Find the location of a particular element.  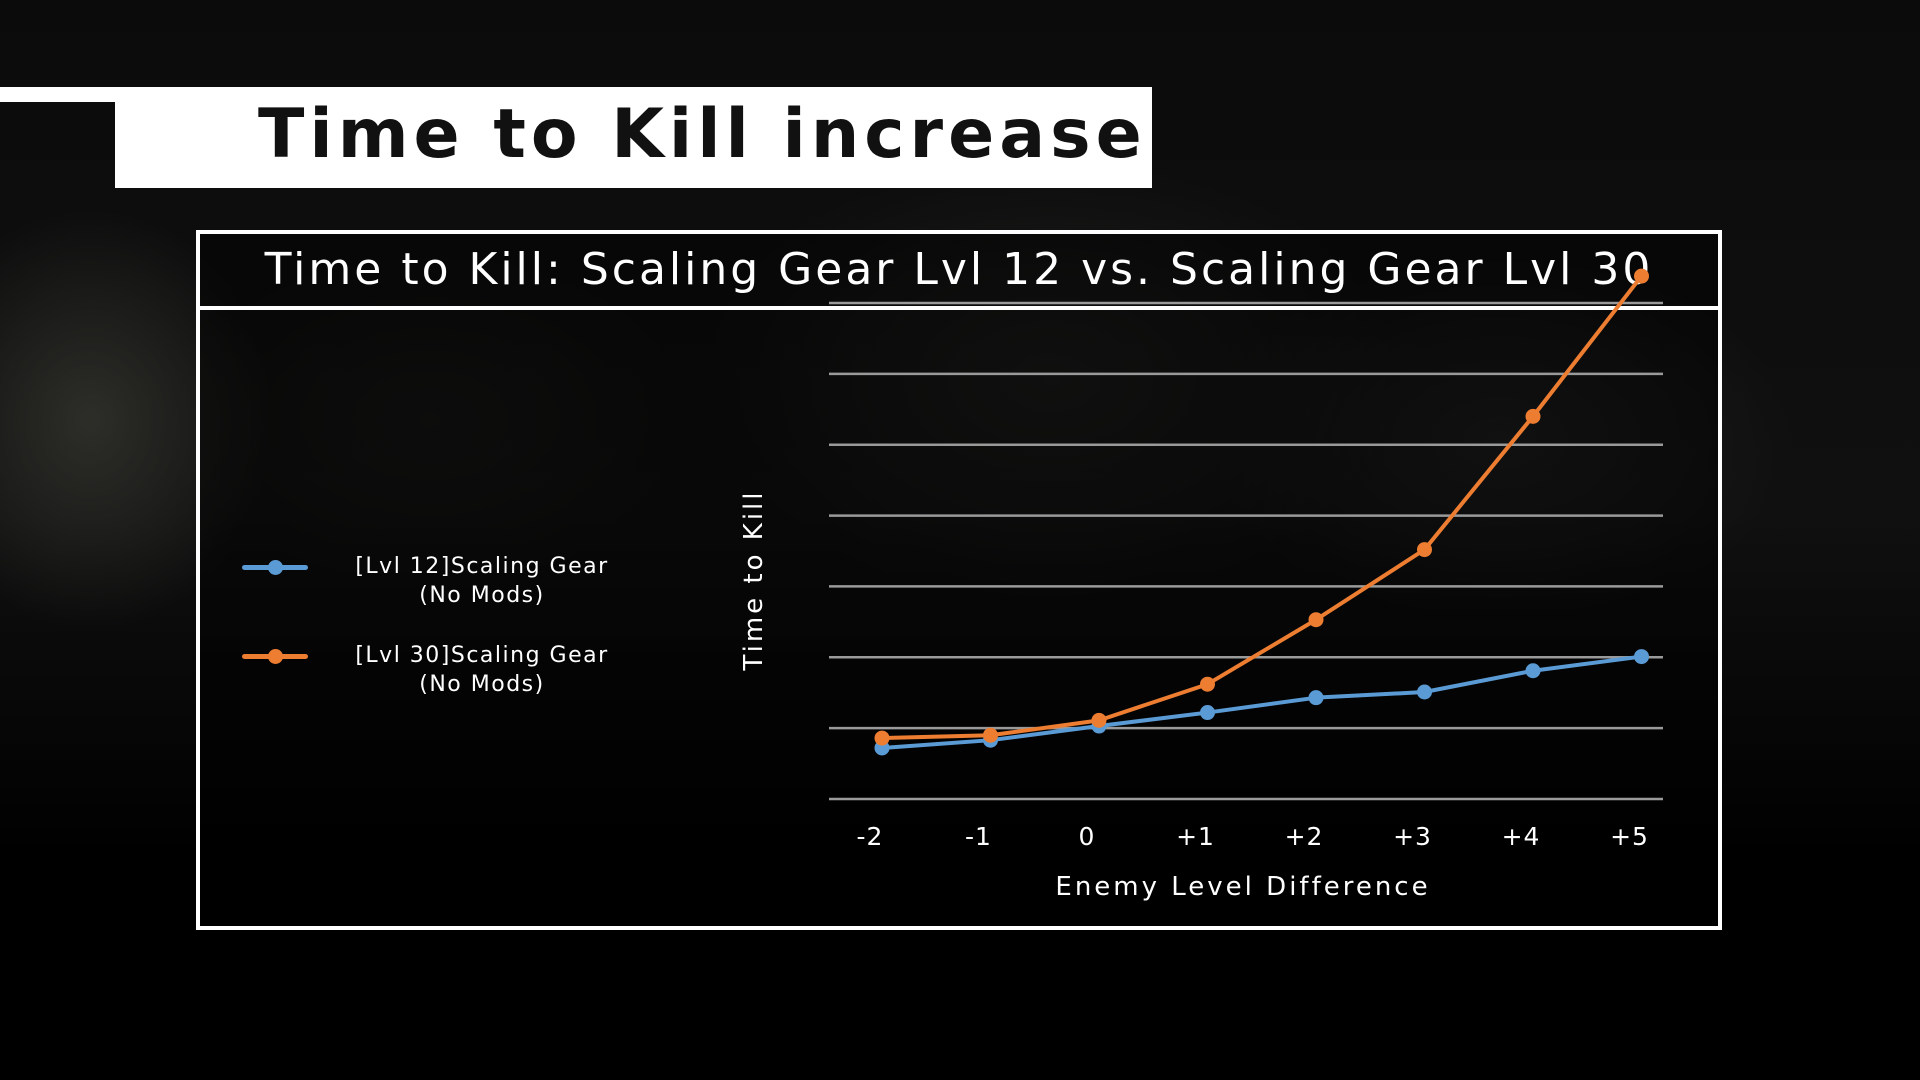

x-tick-label: 0 is located at coordinates (1087, 836).